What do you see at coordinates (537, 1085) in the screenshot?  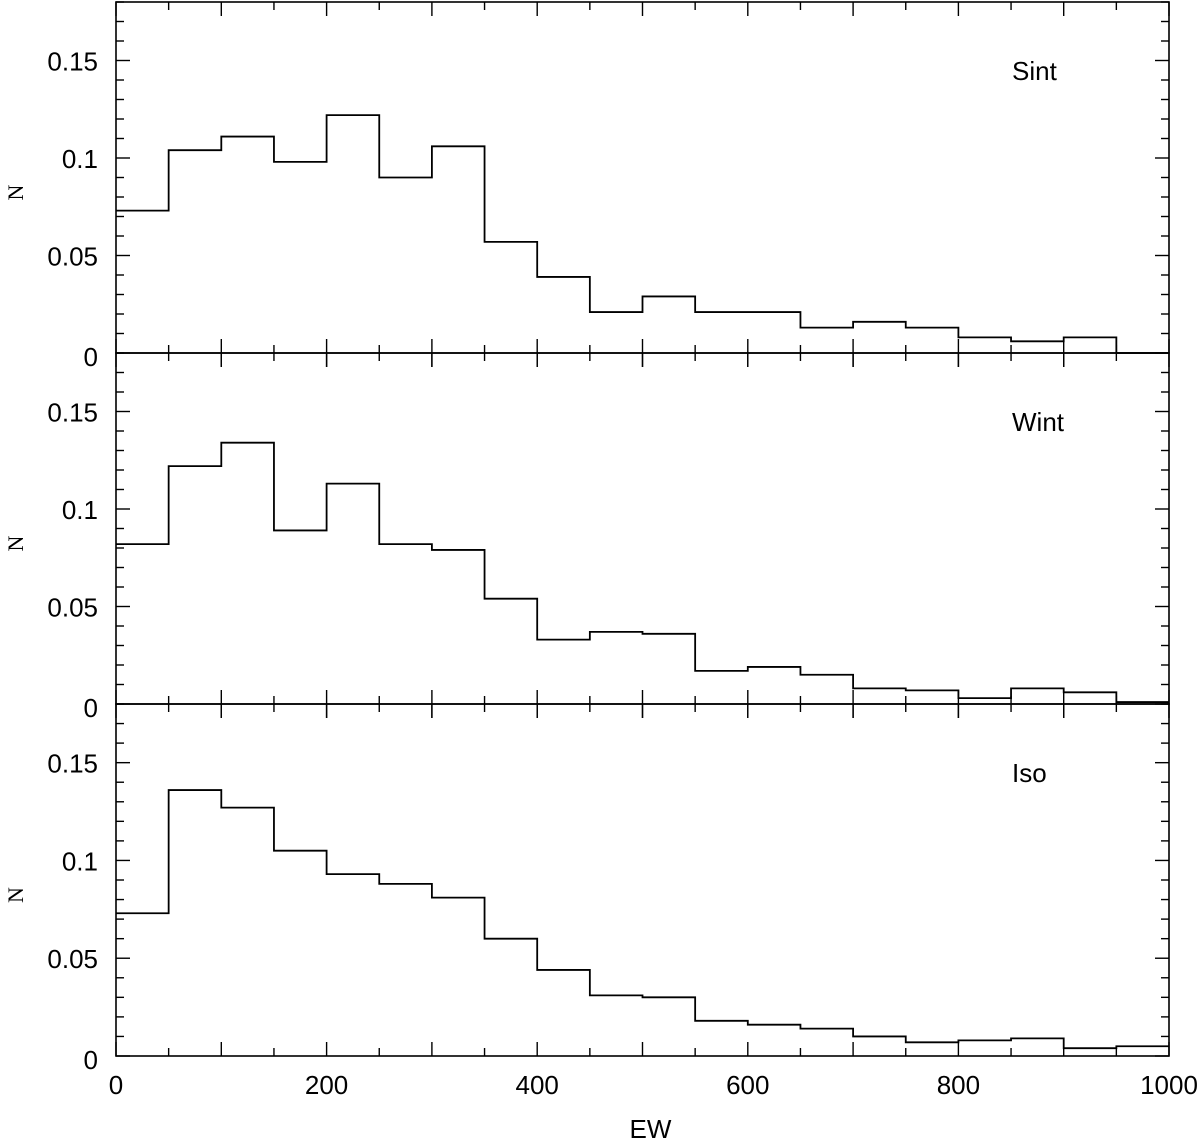 I see `x-tick-label: 400` at bounding box center [537, 1085].